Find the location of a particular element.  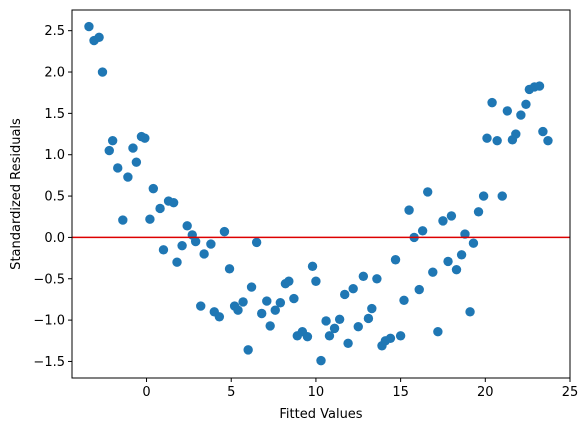

y-tick-label: −0.5 is located at coordinates (49, 279).